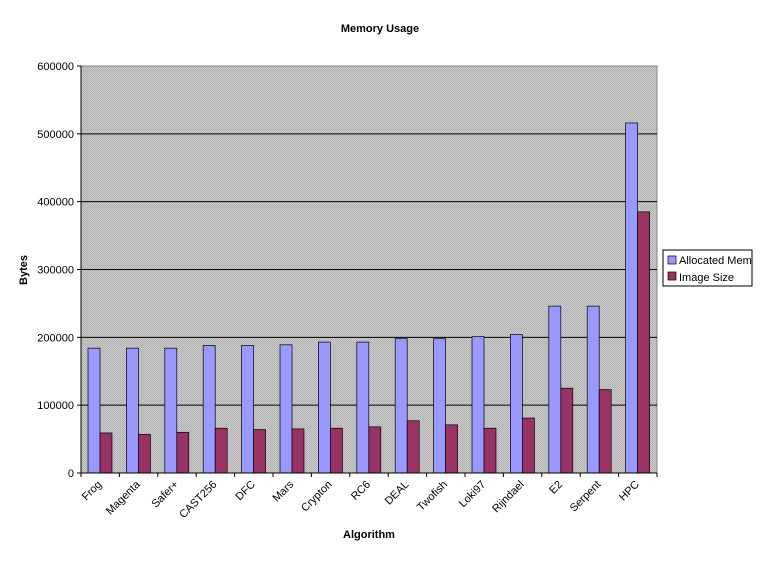 The image size is (767, 561). Describe the element at coordinates (55, 135) in the screenshot. I see `y-tick-label: 500000` at that location.